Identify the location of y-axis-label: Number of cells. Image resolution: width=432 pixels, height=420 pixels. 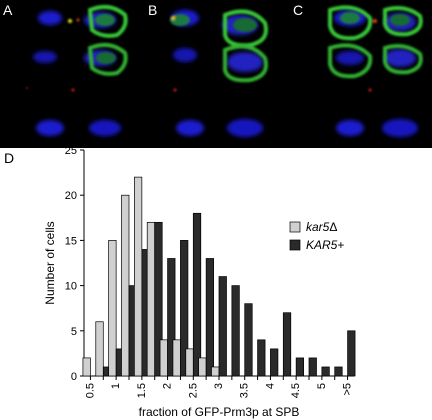
(50, 262).